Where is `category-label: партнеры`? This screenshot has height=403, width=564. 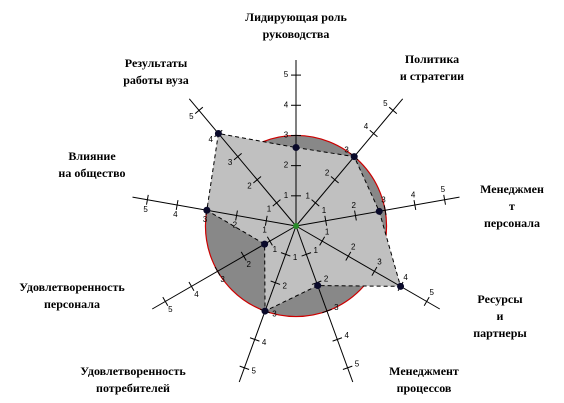
category-label: партнеры is located at coordinates (500, 333).